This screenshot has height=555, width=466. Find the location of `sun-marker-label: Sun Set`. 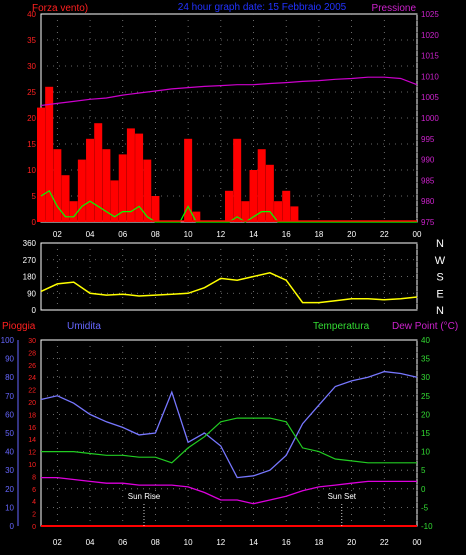

sun-marker-label: Sun Set is located at coordinates (342, 496).